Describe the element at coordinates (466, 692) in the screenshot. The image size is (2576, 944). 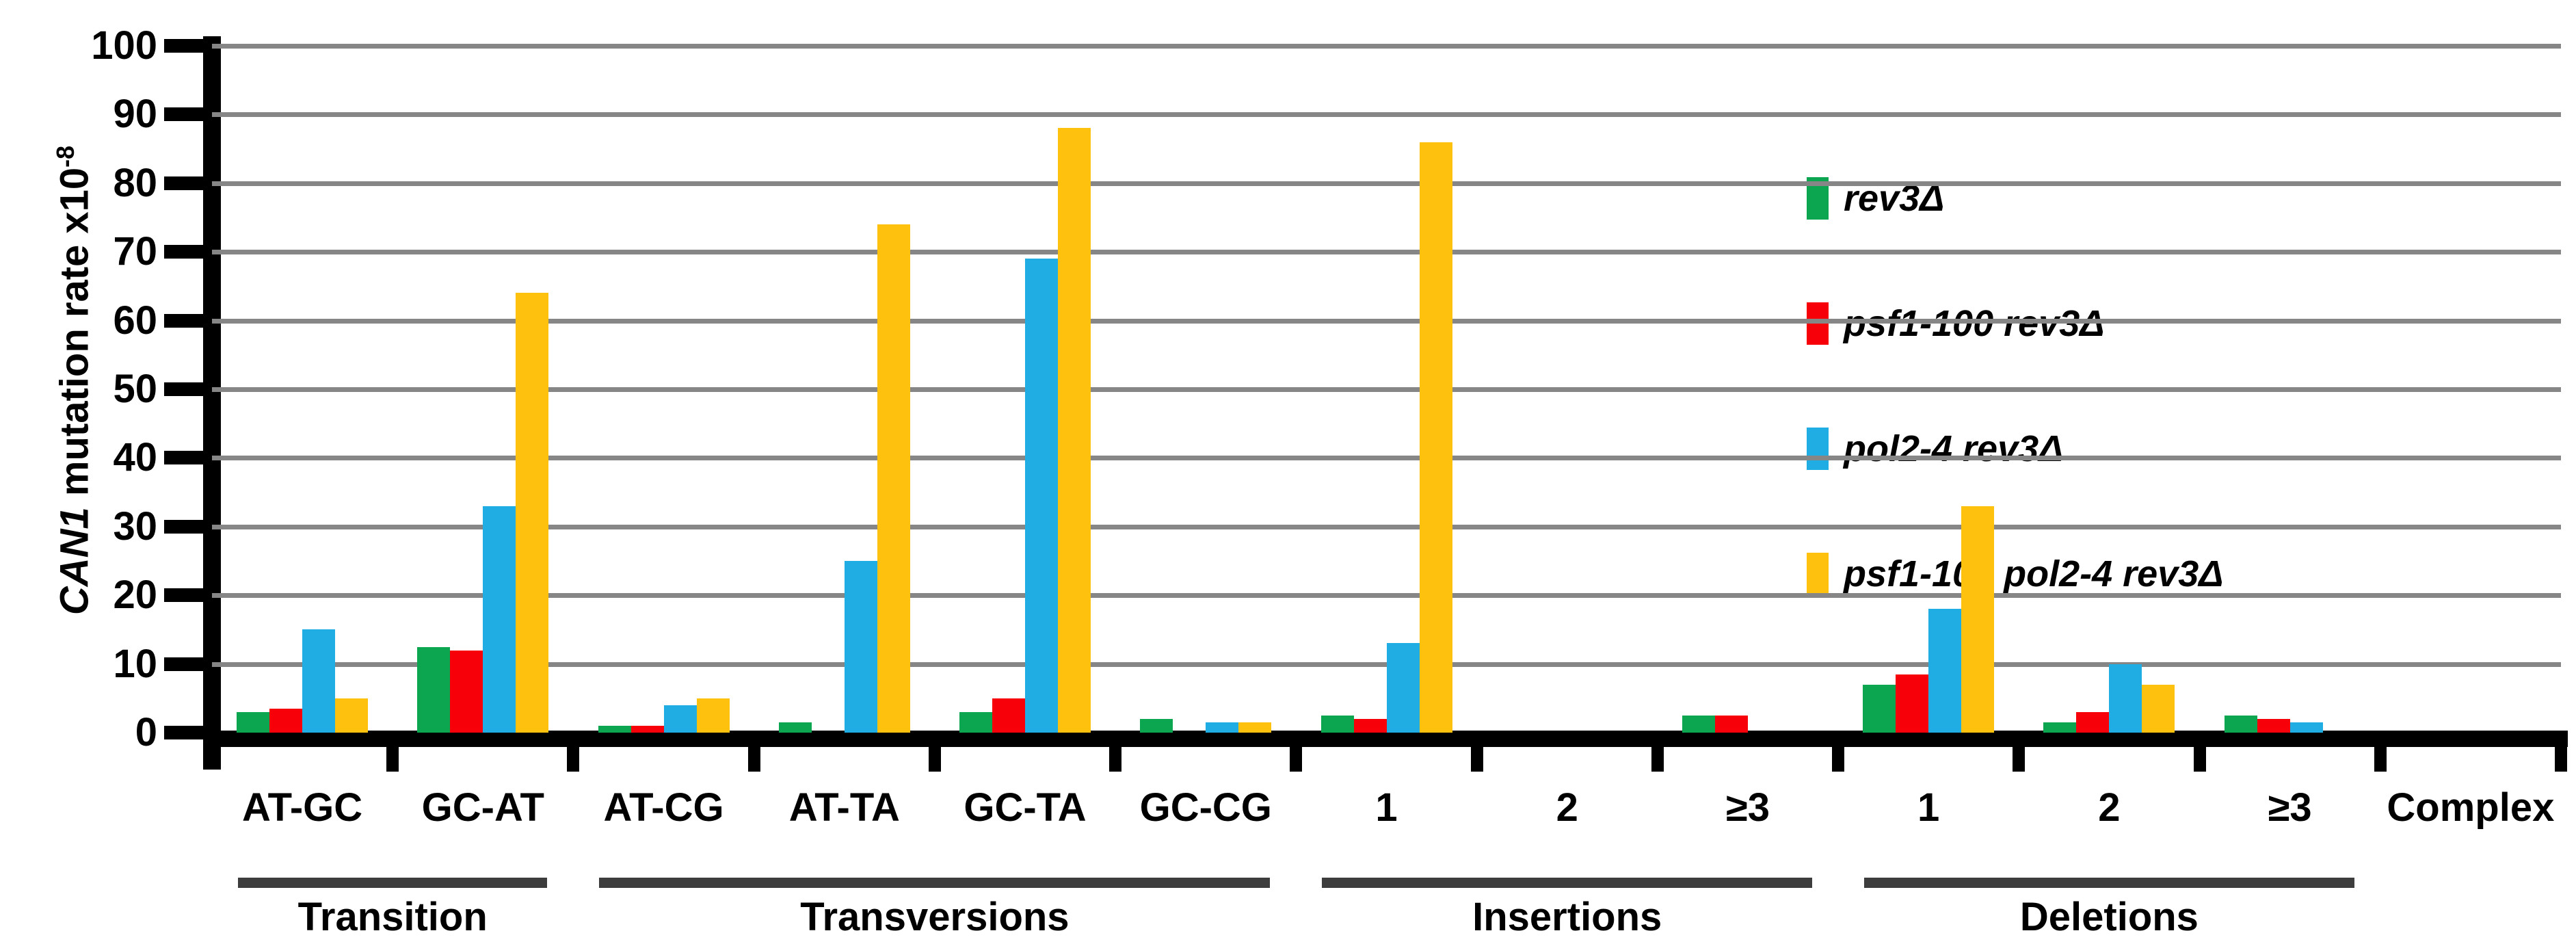
I see `bar-GC-AT-s2` at that location.